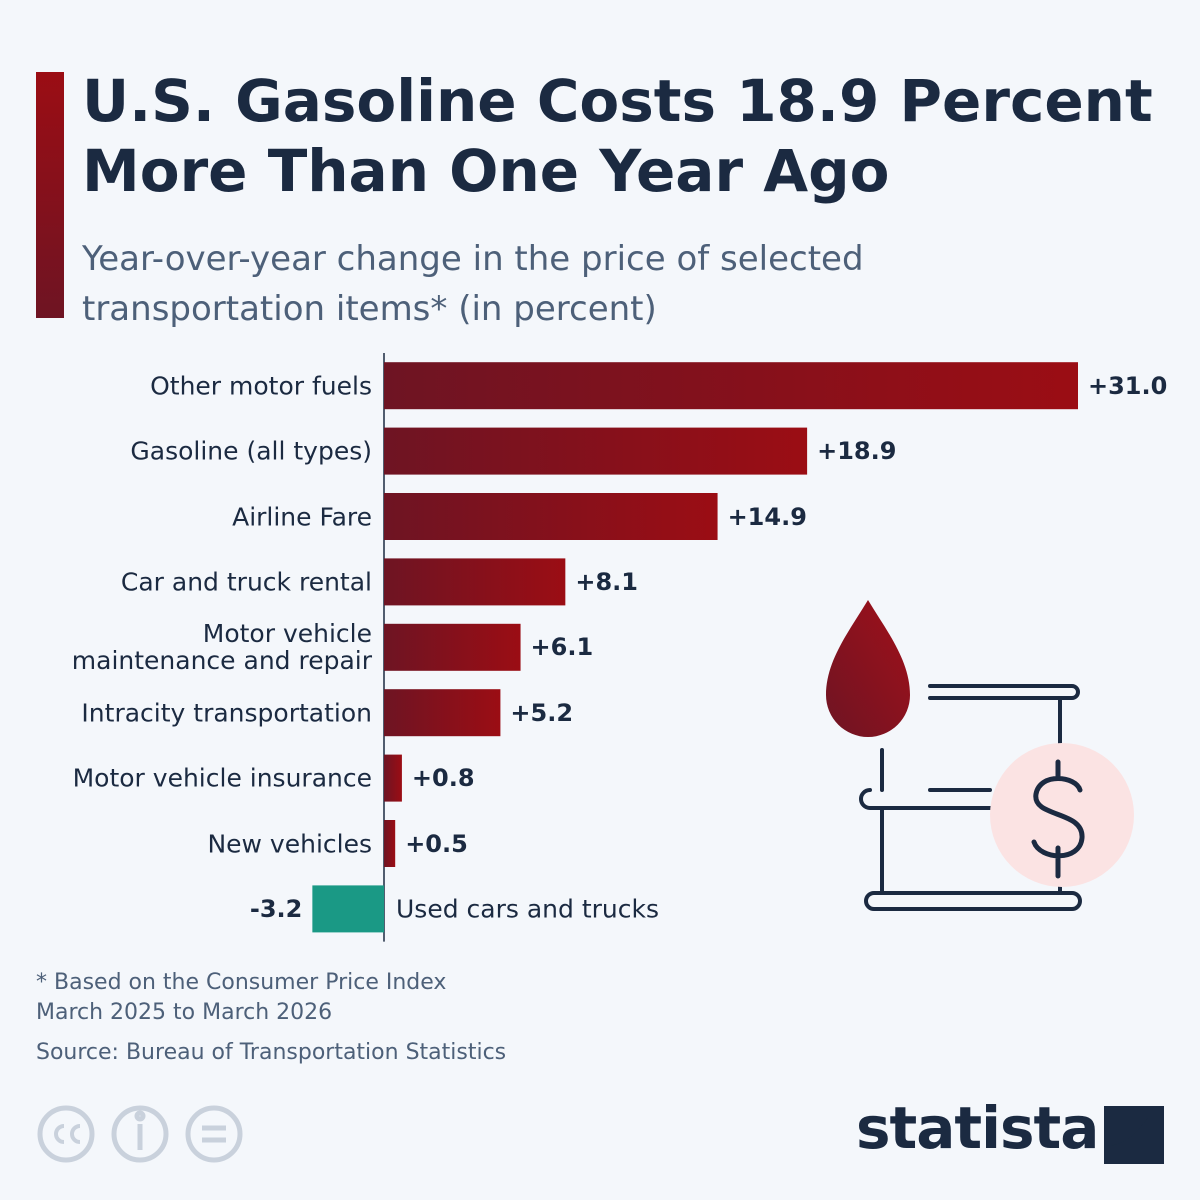 The height and width of the screenshot is (1200, 1200). I want to click on category-label: Other motor fuels, so click(261, 386).